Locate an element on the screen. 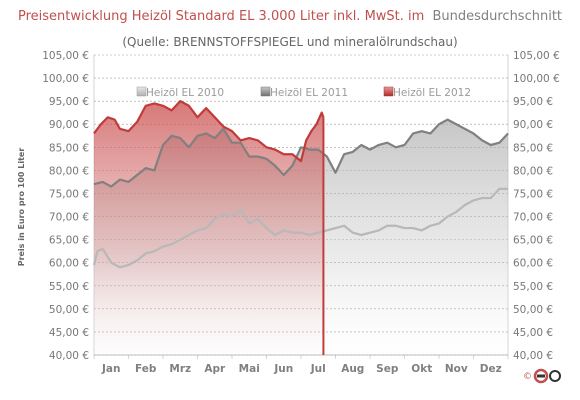 This screenshot has width=580, height=400. y-tick-right-0: 40,00 € is located at coordinates (533, 356).